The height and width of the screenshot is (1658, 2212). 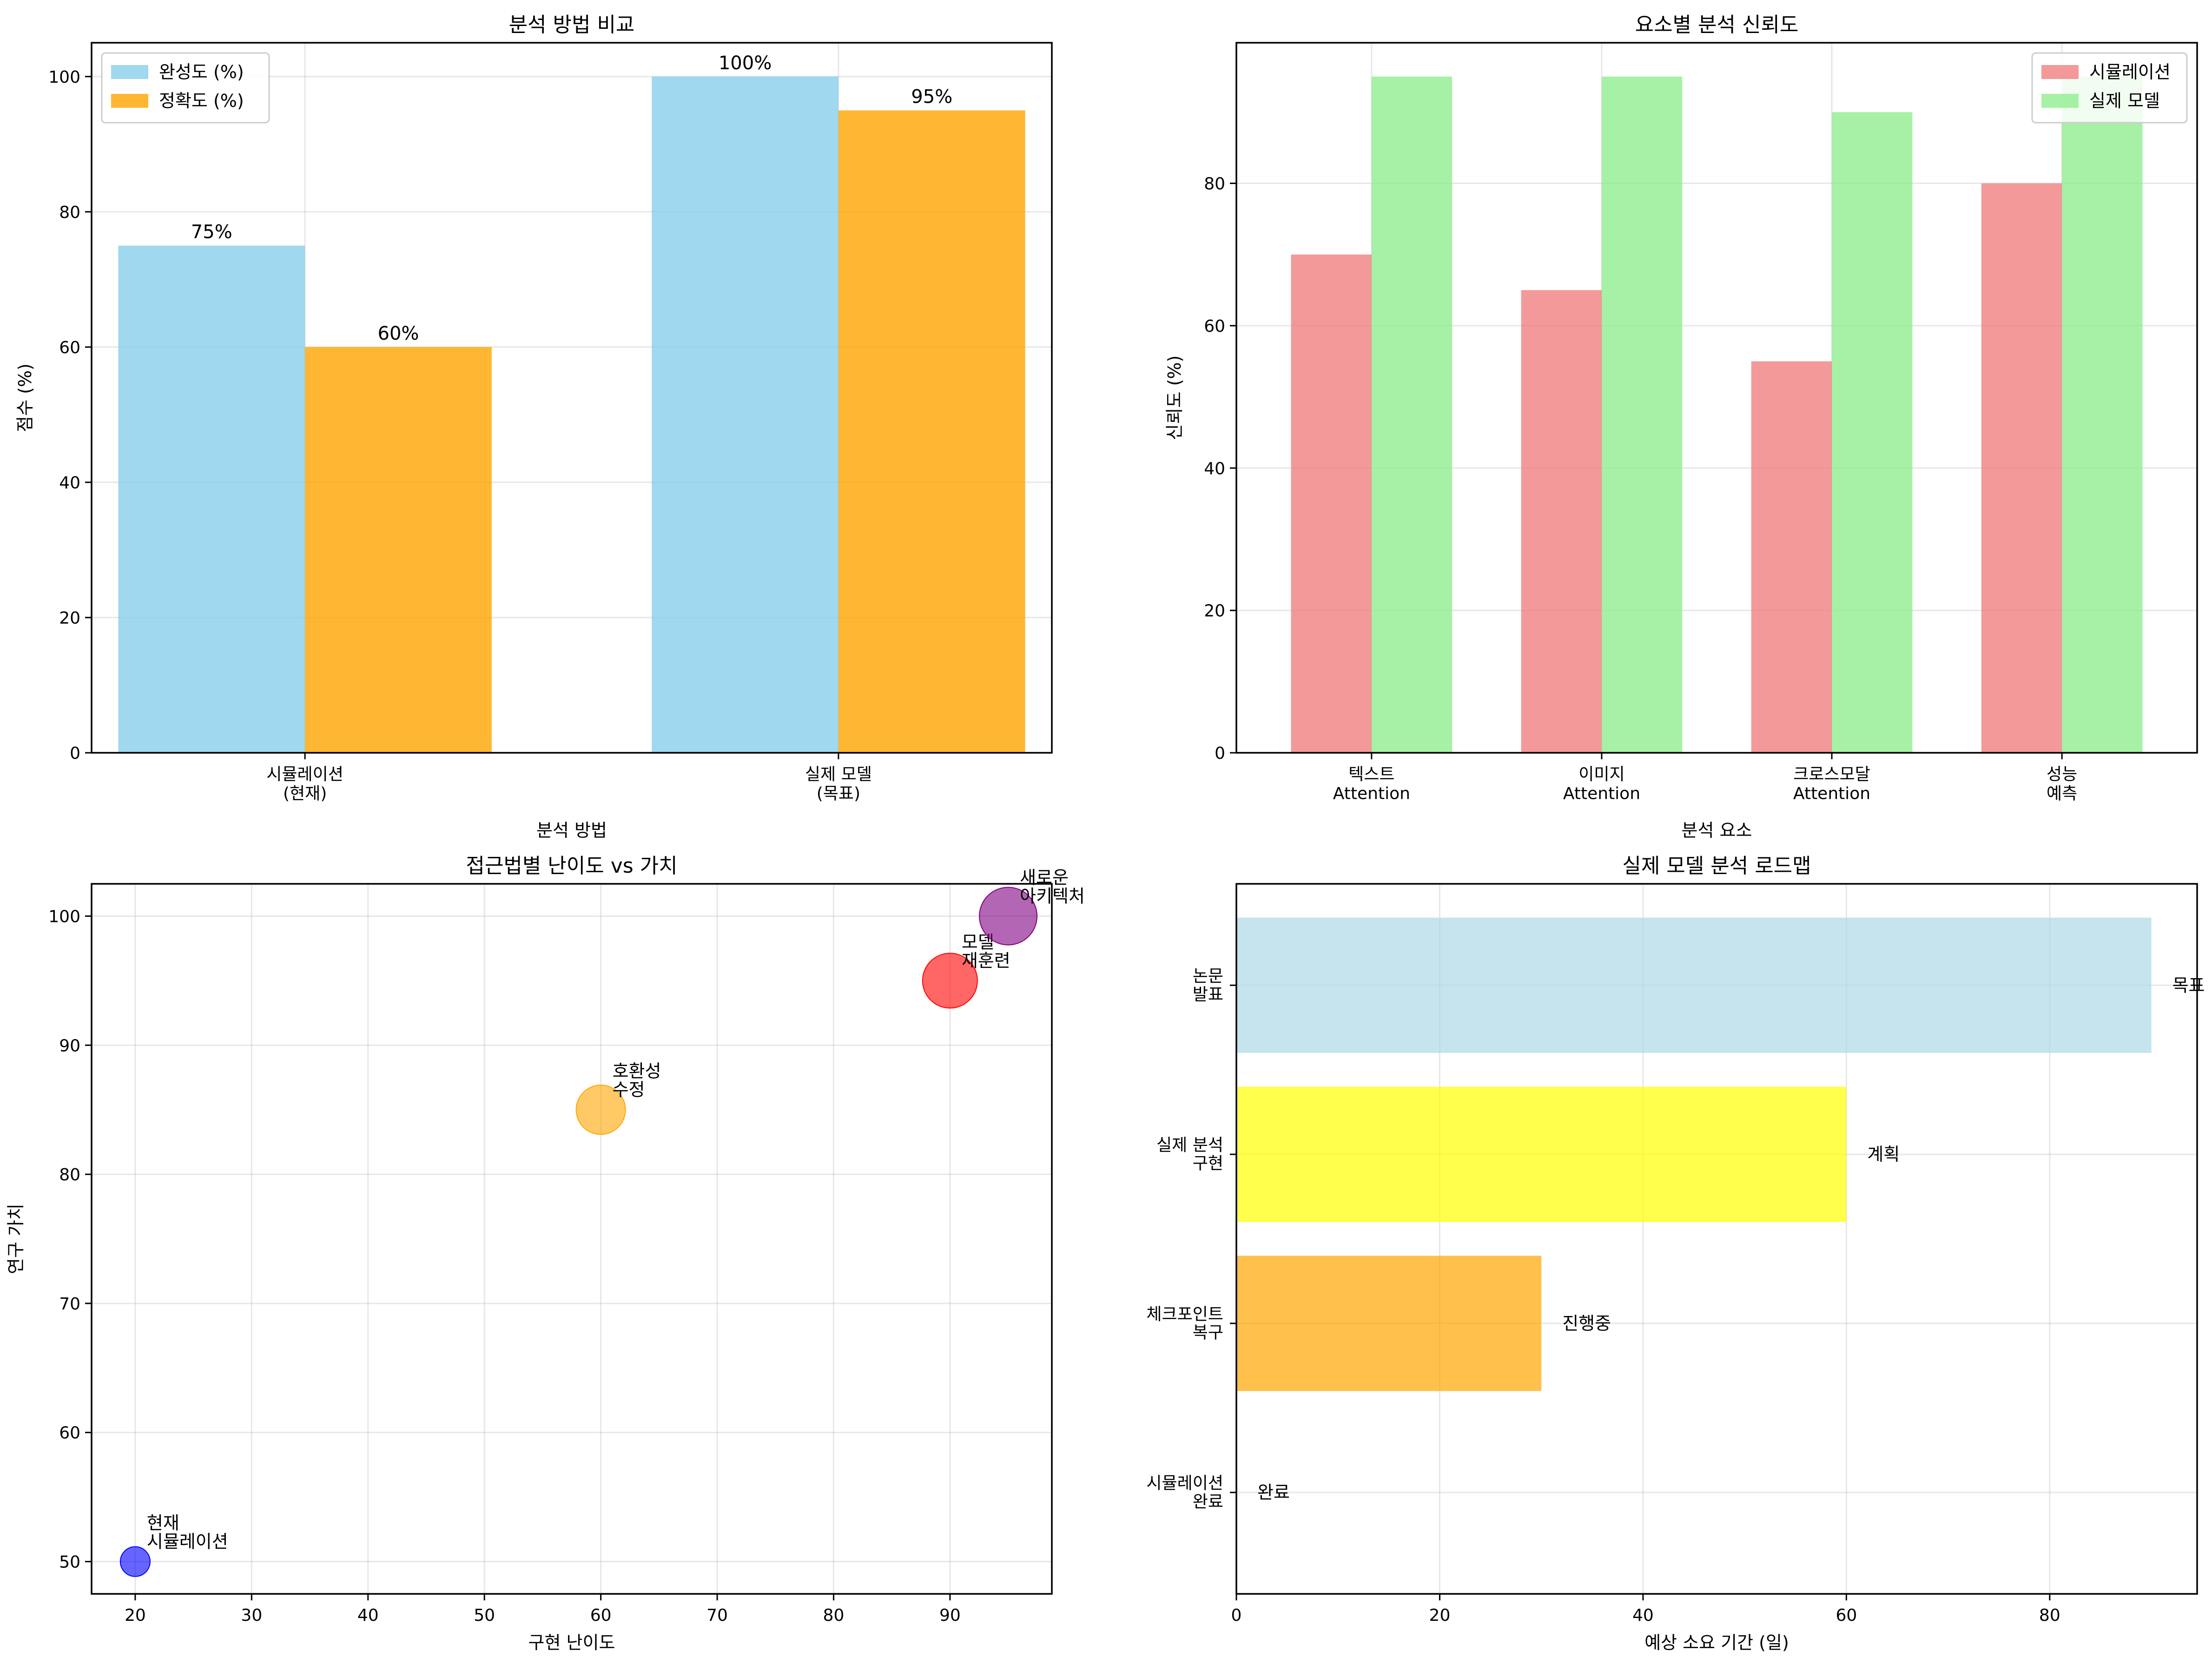 What do you see at coordinates (838, 784) in the screenshot?
I see `x-tick-label: 실제 모델 (목표)` at bounding box center [838, 784].